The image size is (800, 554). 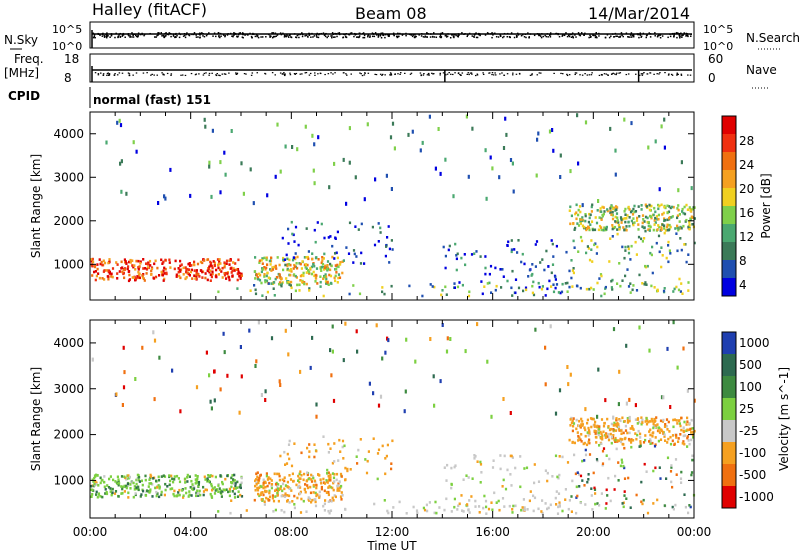 I want to click on freq-unit: [MHz], so click(x=21, y=73).